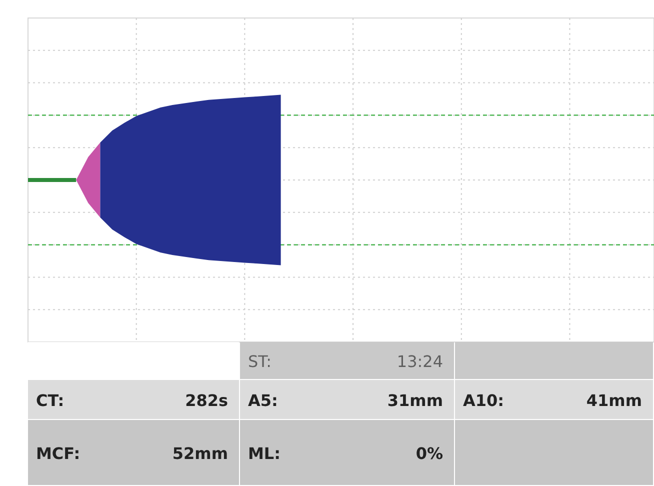 Image resolution: width=654 pixels, height=486 pixels. What do you see at coordinates (260, 361) in the screenshot?
I see `text: ST:` at bounding box center [260, 361].